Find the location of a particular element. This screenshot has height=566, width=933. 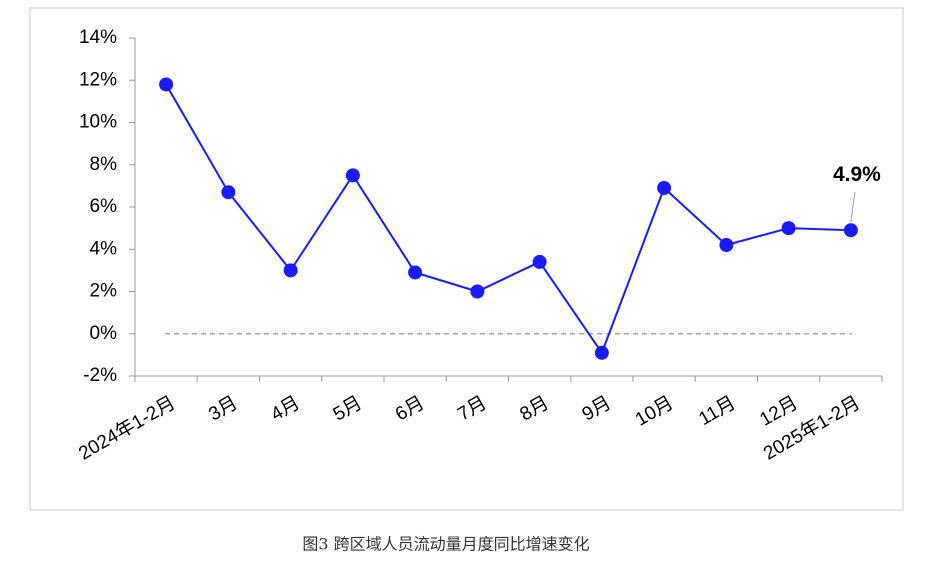

y-tick-label: 10% is located at coordinates (98, 122).